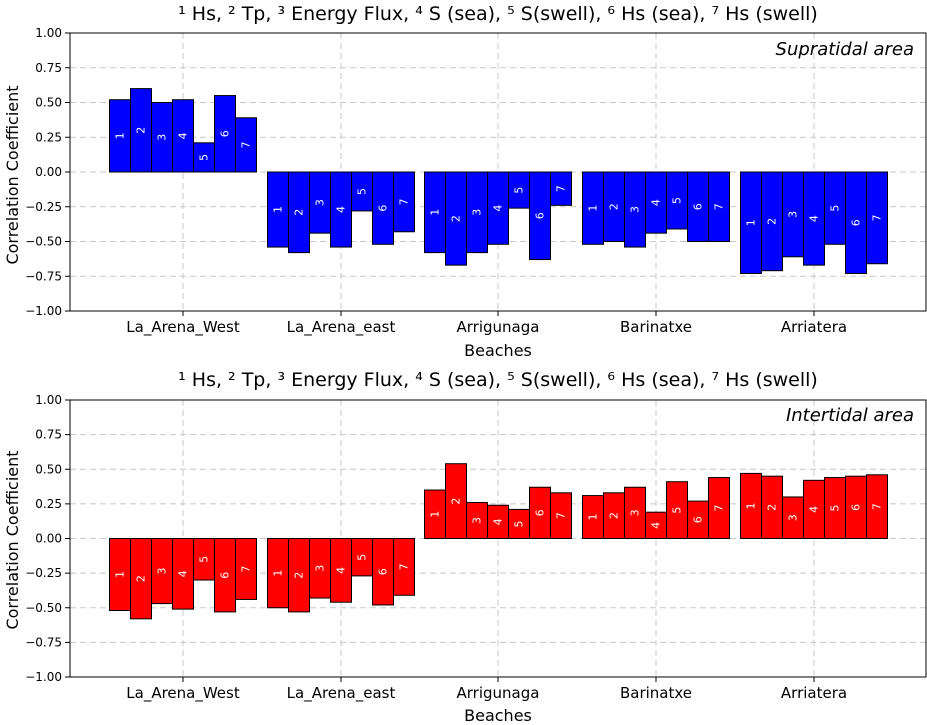  Describe the element at coordinates (498, 715) in the screenshot. I see `x-axis-label: Beaches` at that location.